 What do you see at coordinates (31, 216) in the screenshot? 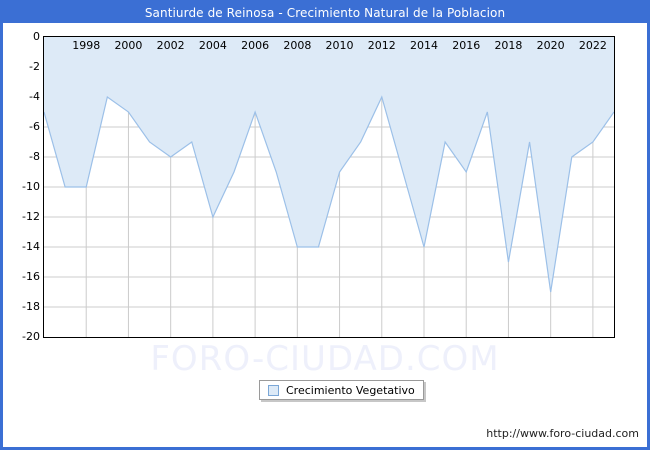
I see `y-axis-tick-label: -12` at bounding box center [31, 216].